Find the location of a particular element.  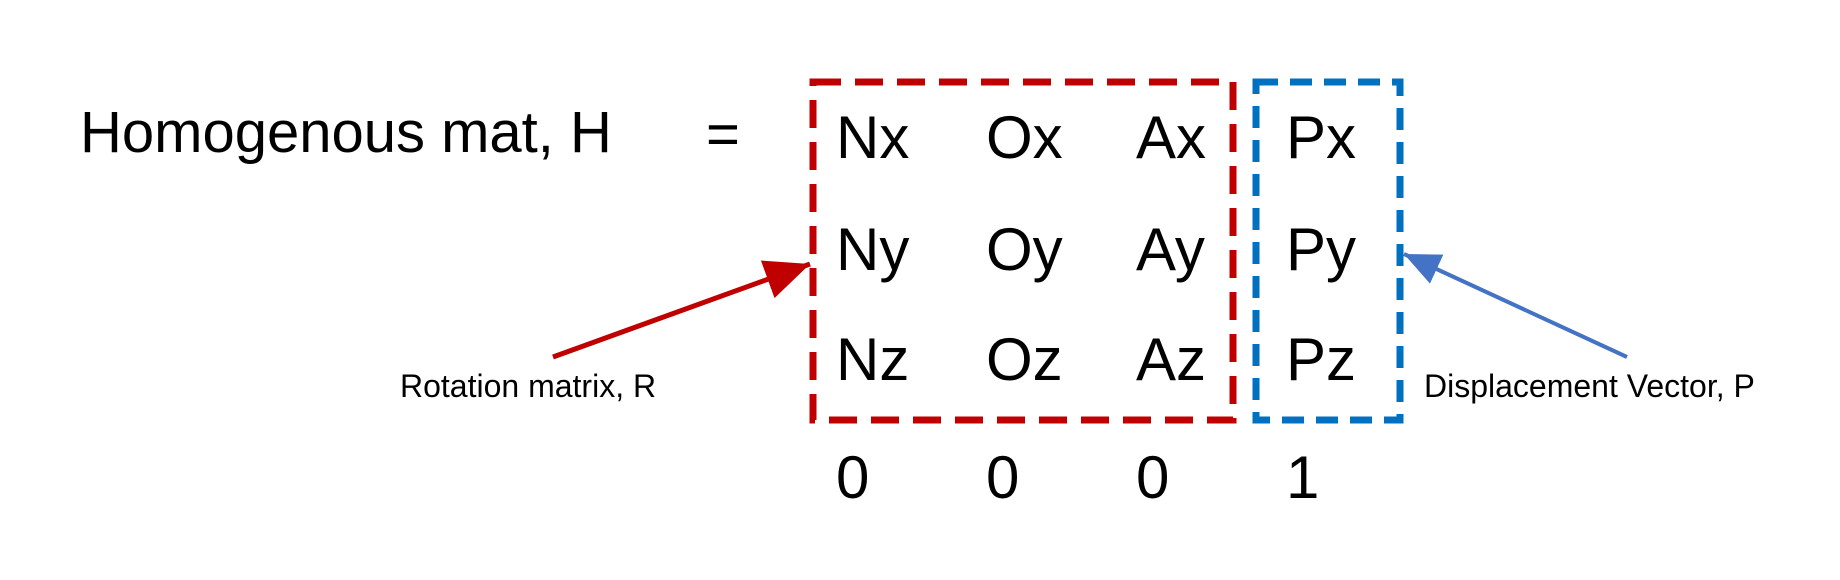

displacement-arrow is located at coordinates (1515, 305).